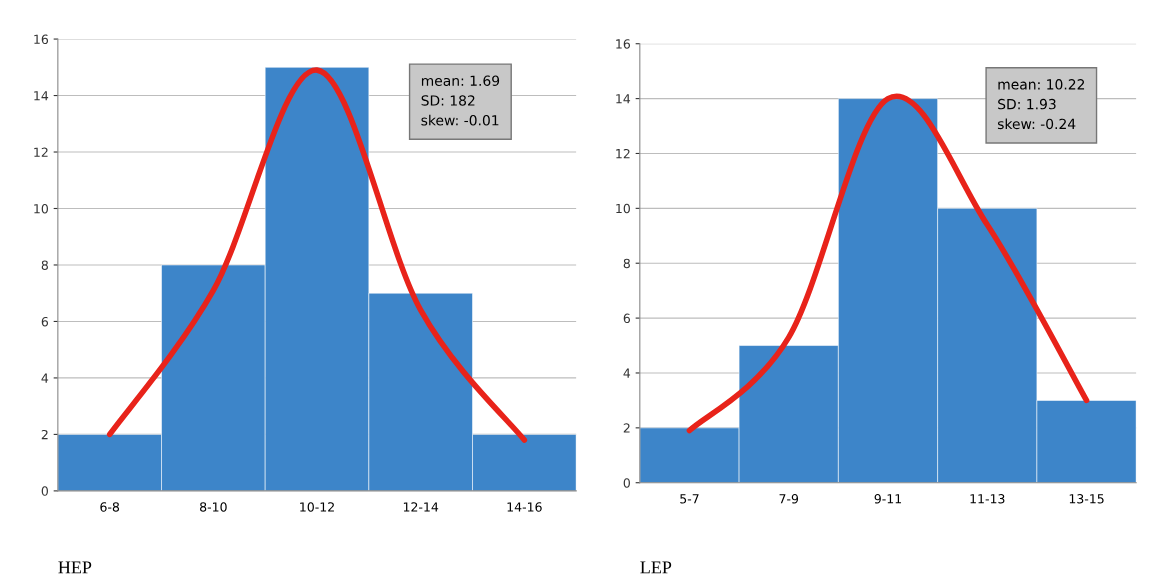 The width and height of the screenshot is (1157, 583). Describe the element at coordinates (524, 507) in the screenshot. I see `x-tick-label: 14-16` at that location.